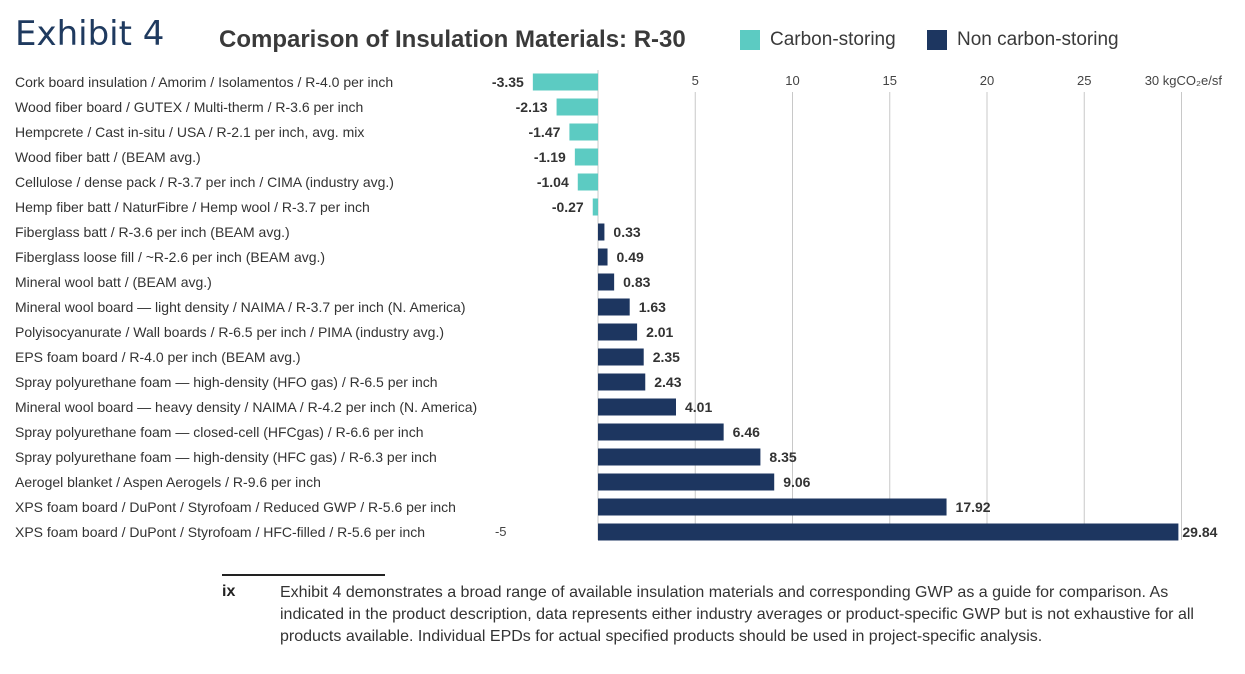 This screenshot has width=1245, height=674. What do you see at coordinates (782, 457) in the screenshot?
I see `data-label: 8.35` at bounding box center [782, 457].